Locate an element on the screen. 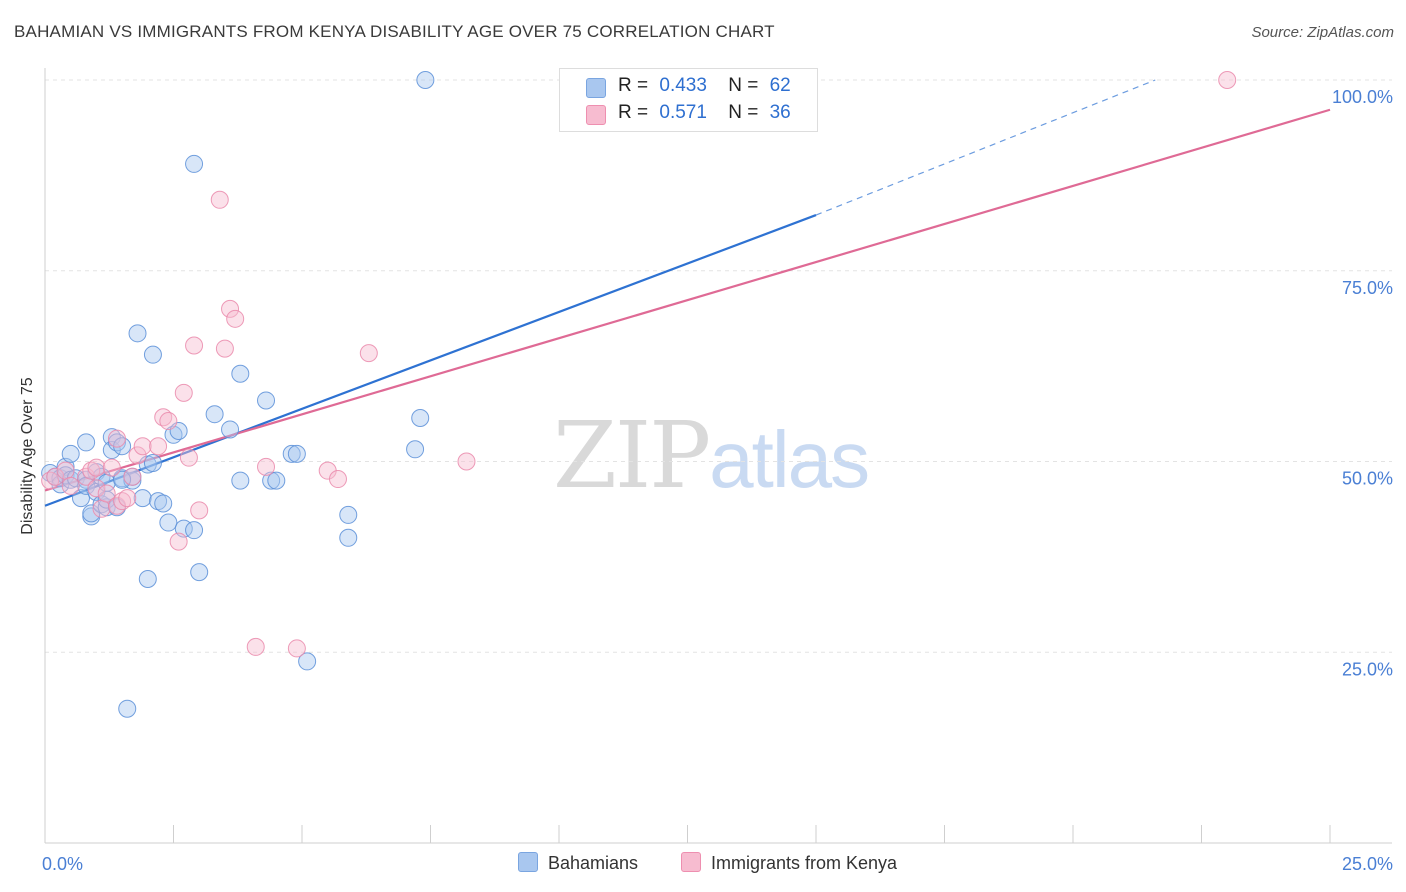  legend-swatch-kenya is located at coordinates (596, 115).